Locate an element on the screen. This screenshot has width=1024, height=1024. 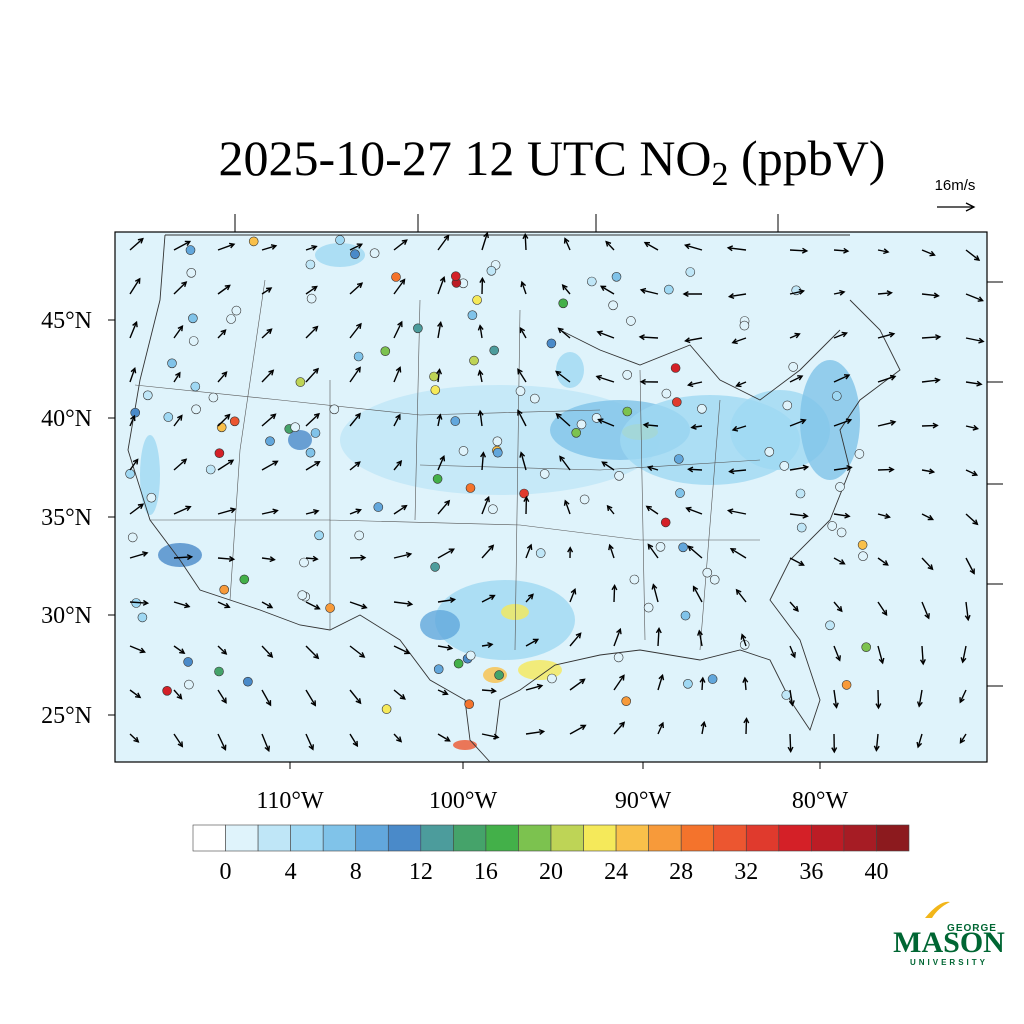
no2-blob is located at coordinates (150, 475).